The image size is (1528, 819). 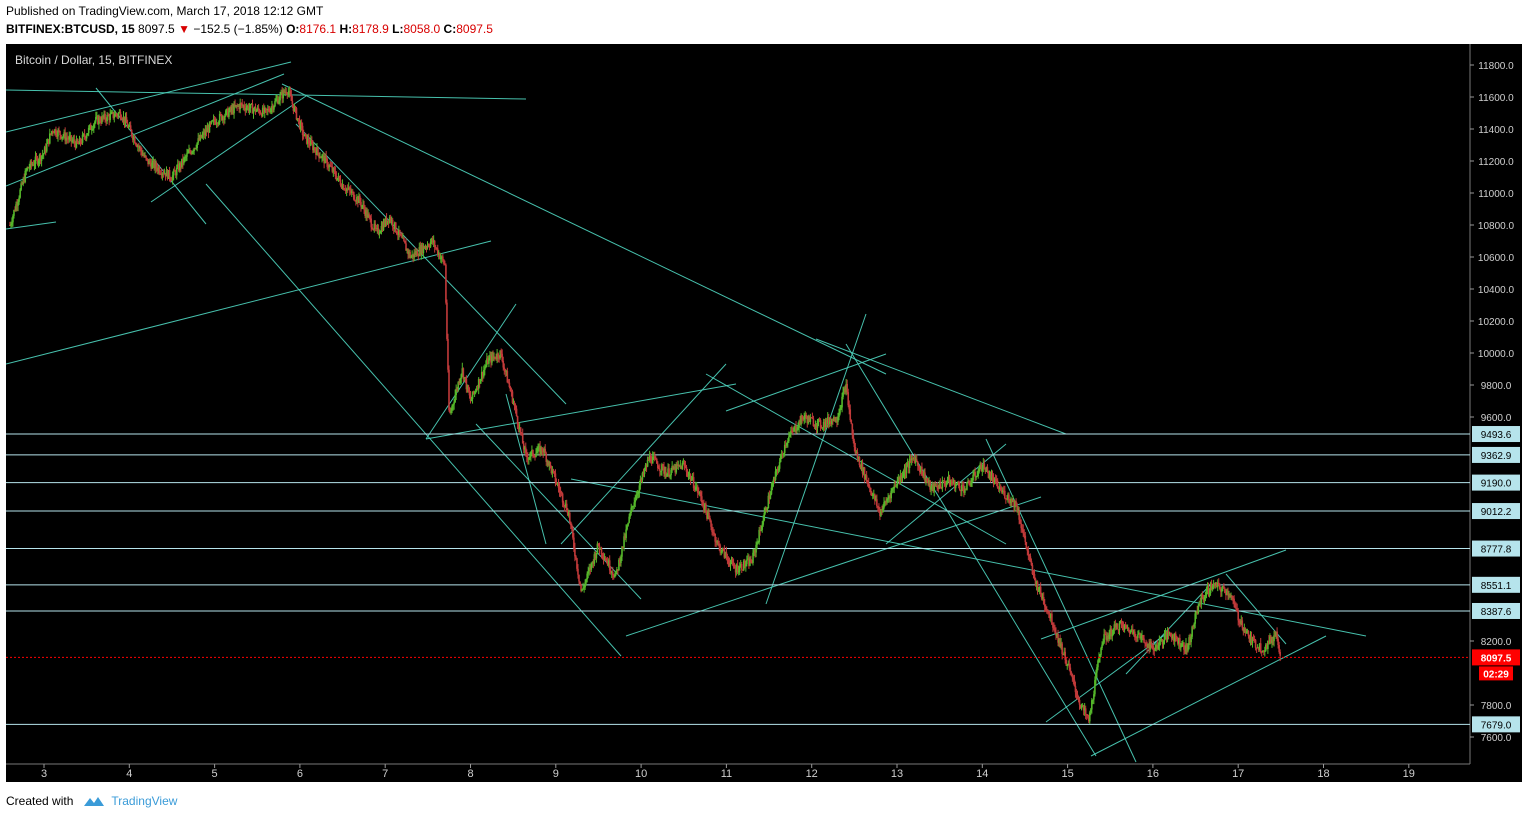 I want to click on close-value: 8097.5, so click(x=474, y=29).